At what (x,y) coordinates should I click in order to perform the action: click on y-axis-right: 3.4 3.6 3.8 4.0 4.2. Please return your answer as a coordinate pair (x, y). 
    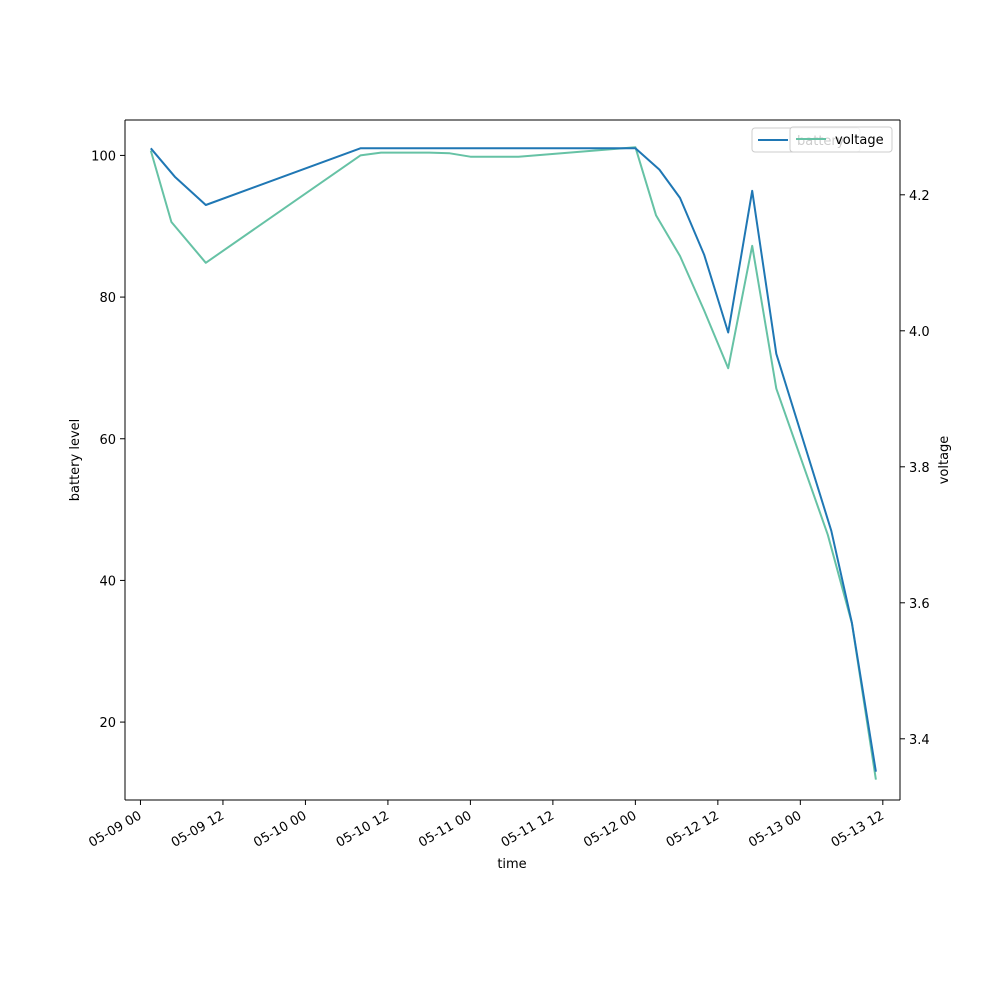
    Looking at the image, I should click on (915, 468).